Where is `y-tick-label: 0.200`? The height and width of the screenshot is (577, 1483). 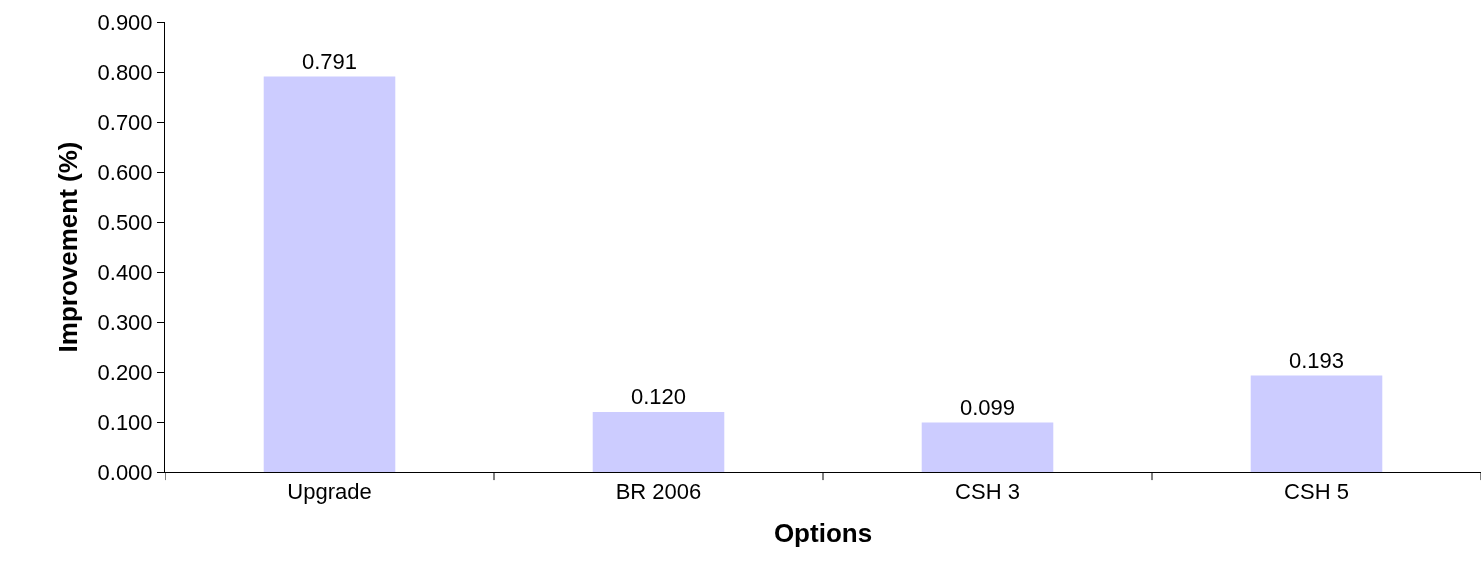
y-tick-label: 0.200 is located at coordinates (125, 372).